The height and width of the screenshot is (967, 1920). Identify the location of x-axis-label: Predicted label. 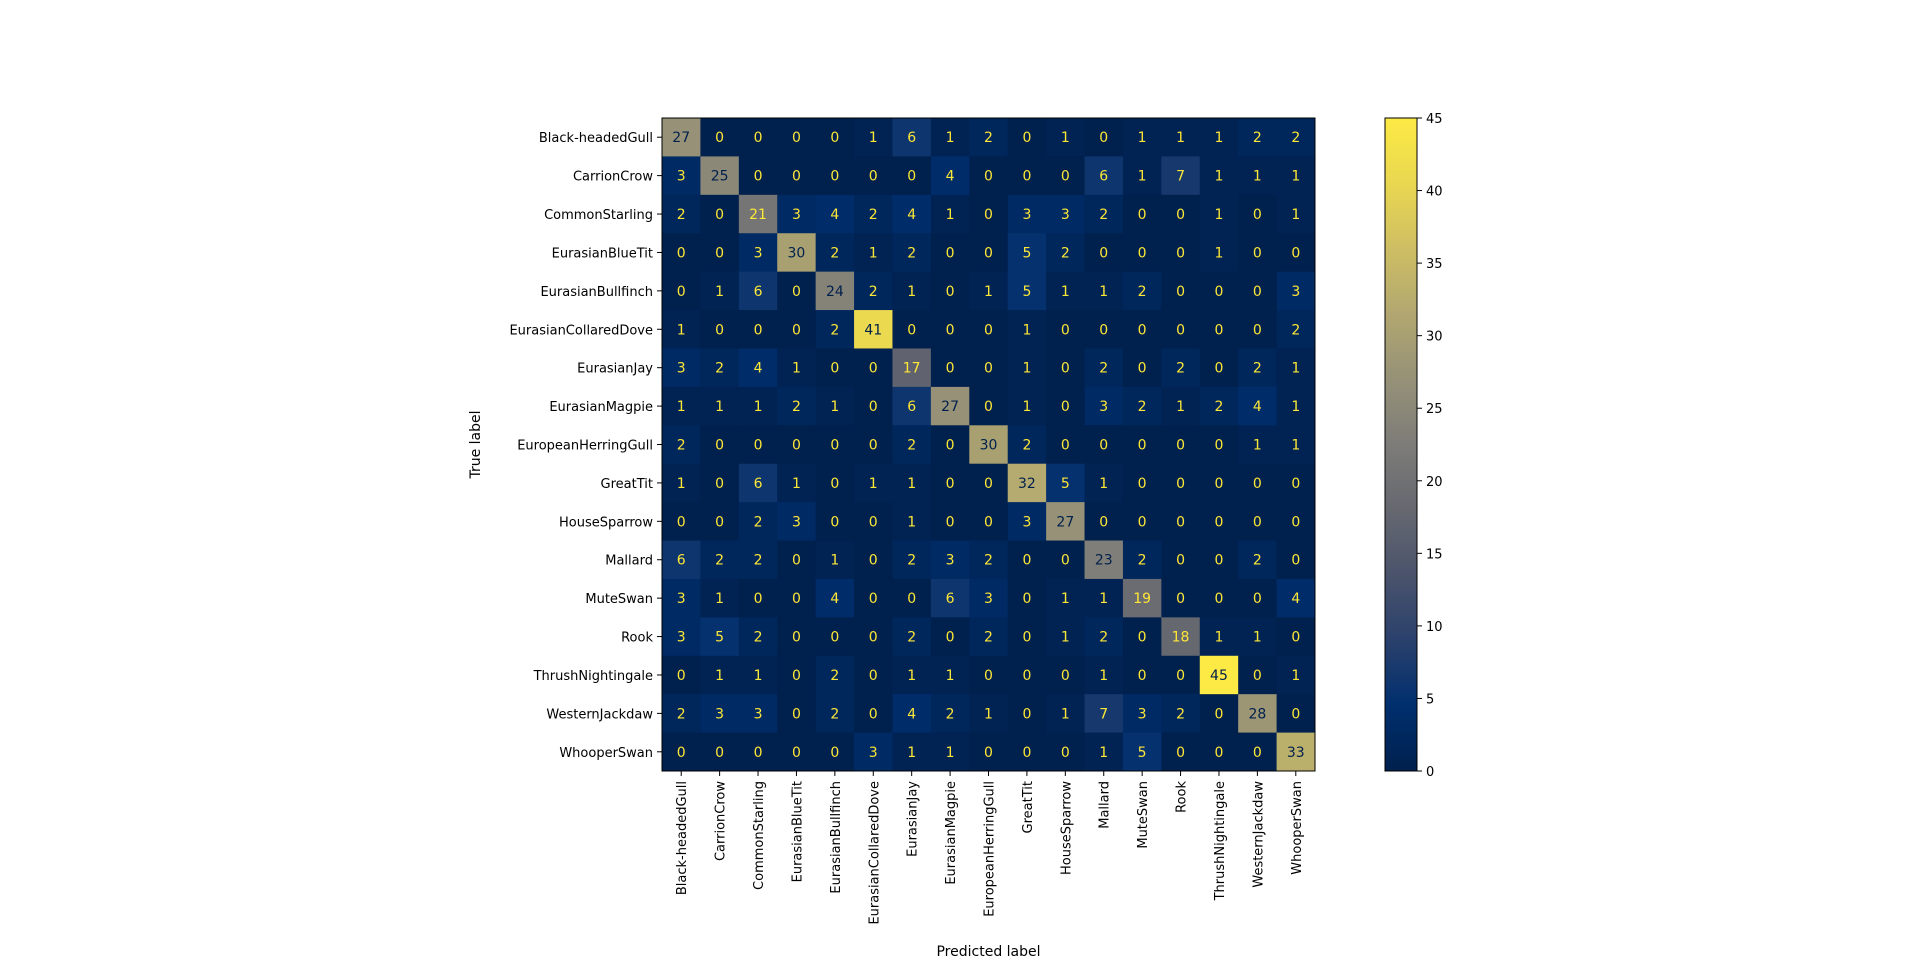
(988, 952).